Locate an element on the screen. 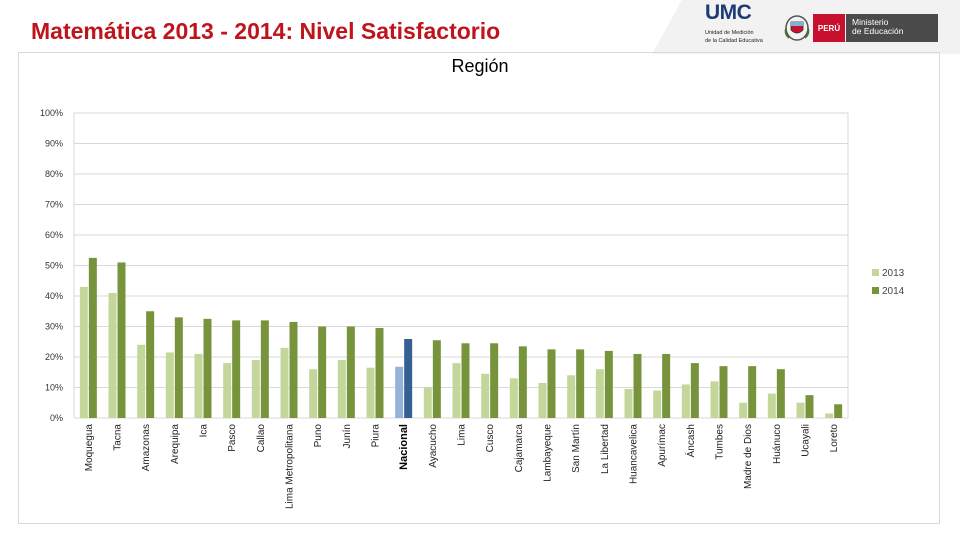  x-category-label: Amazonas is located at coordinates (146, 447).